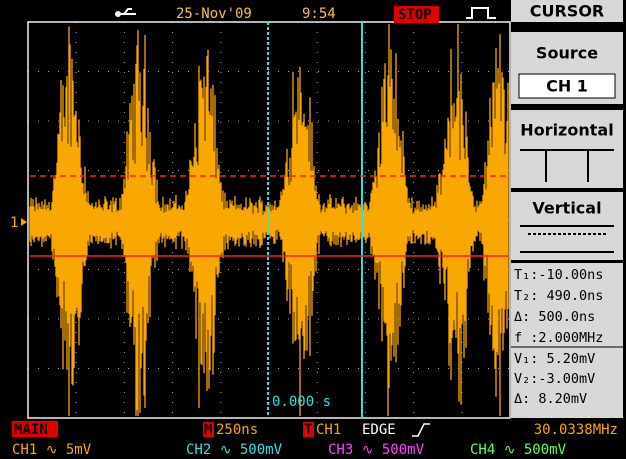  I want to click on menu-title: CURSOR, so click(567, 11).